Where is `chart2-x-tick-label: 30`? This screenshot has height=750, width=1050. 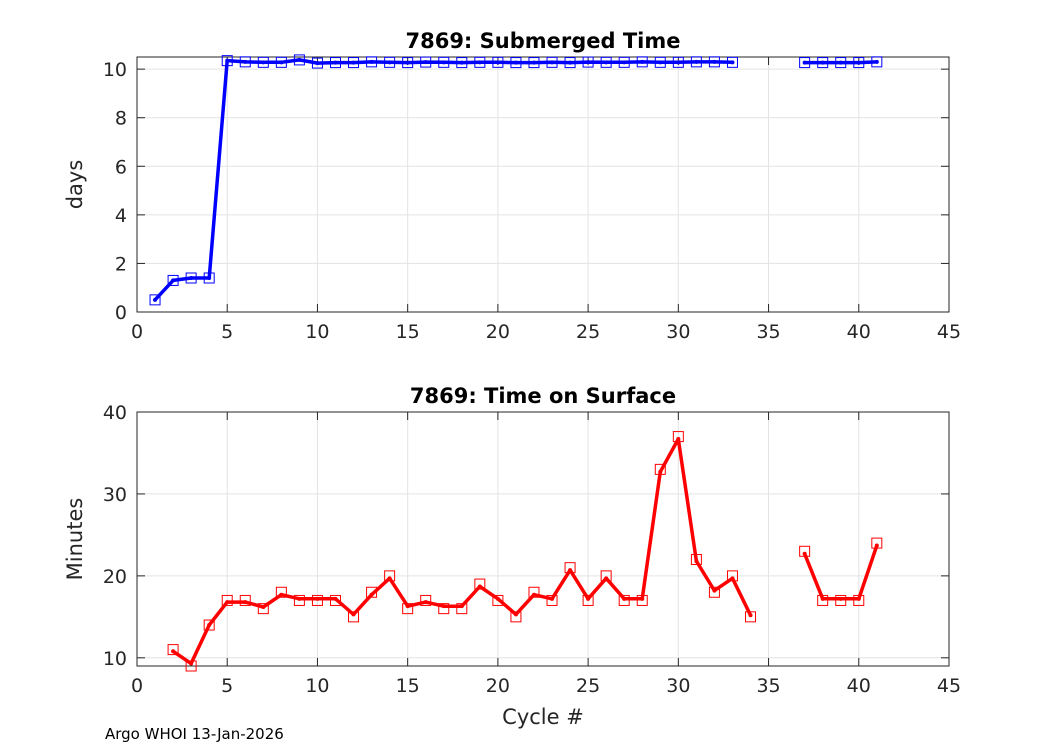
chart2-x-tick-label: 30 is located at coordinates (678, 686).